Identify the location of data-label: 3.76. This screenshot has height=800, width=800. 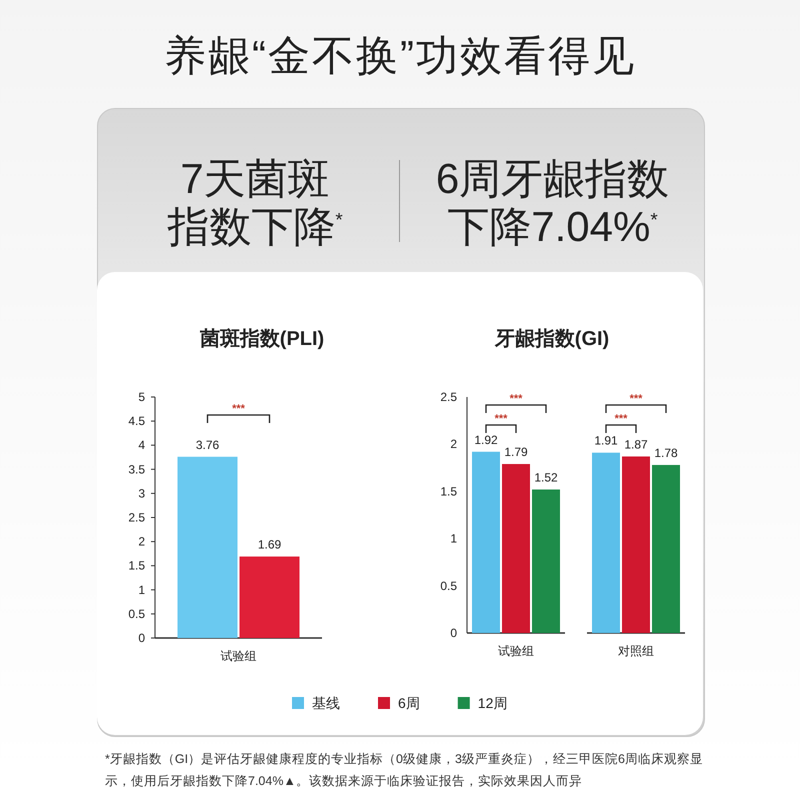
(208, 445).